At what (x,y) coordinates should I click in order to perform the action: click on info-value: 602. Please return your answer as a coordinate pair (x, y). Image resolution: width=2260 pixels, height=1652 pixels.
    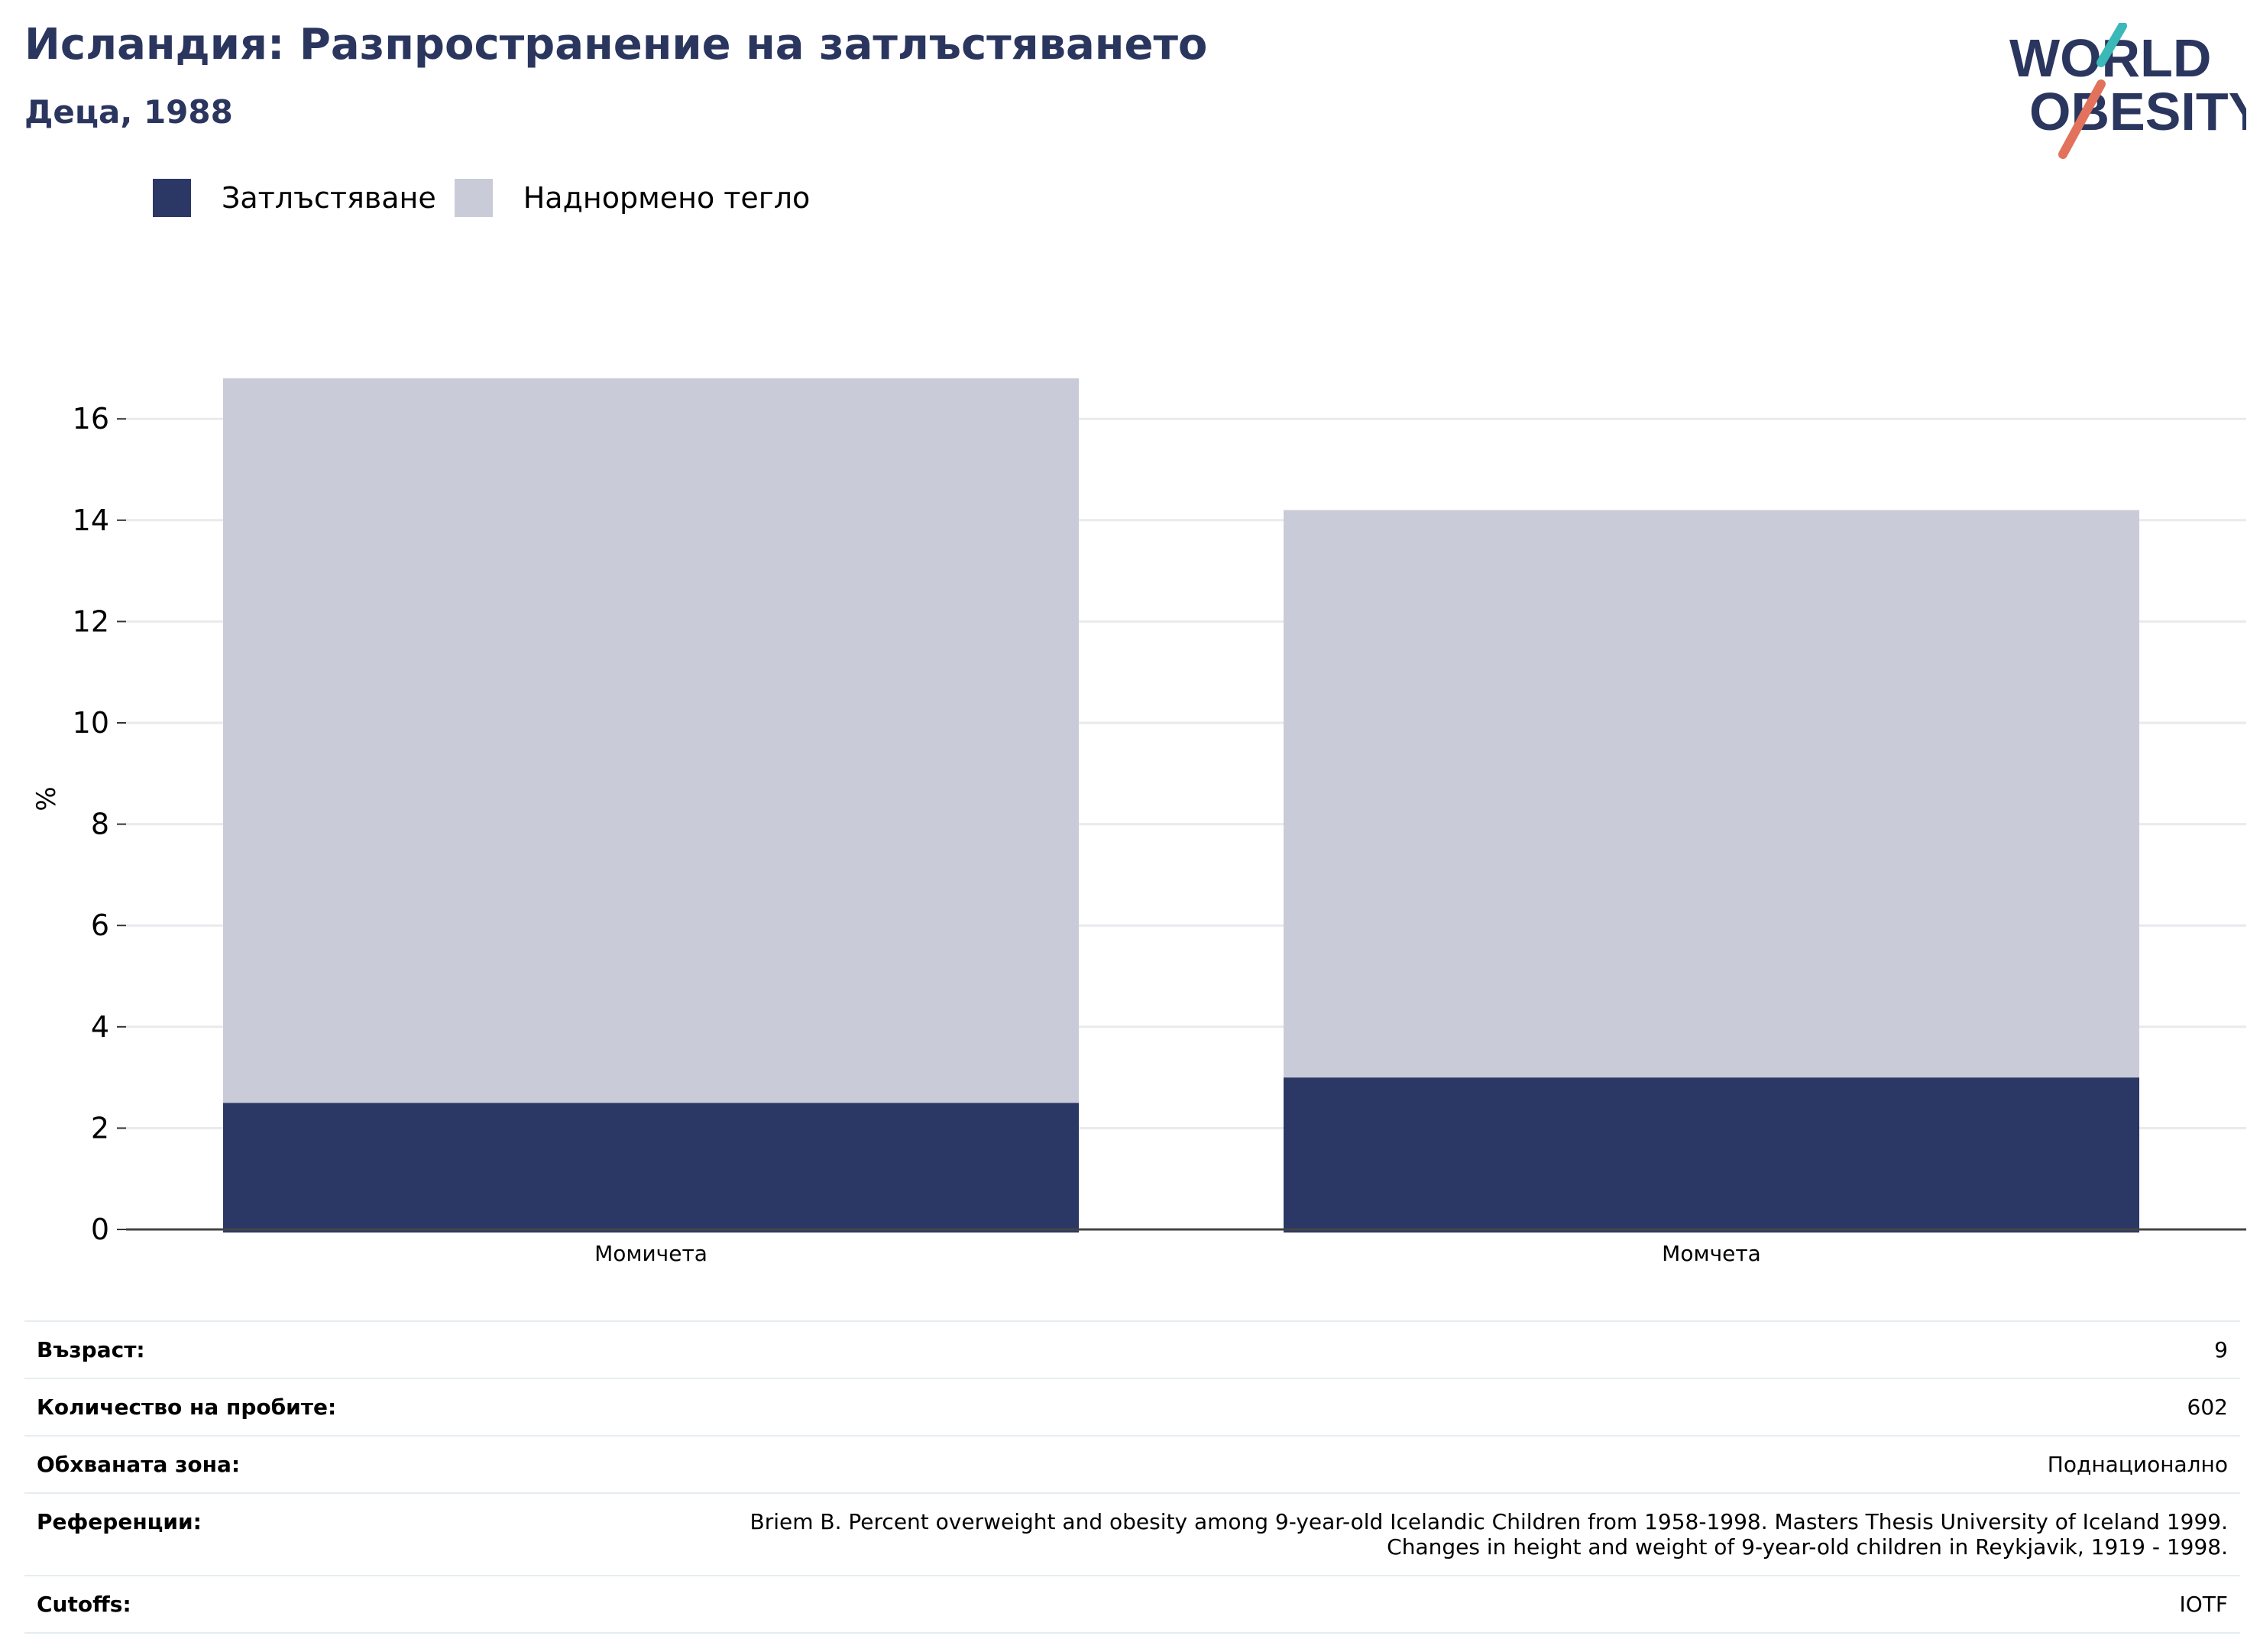
    Looking at the image, I should click on (2207, 1407).